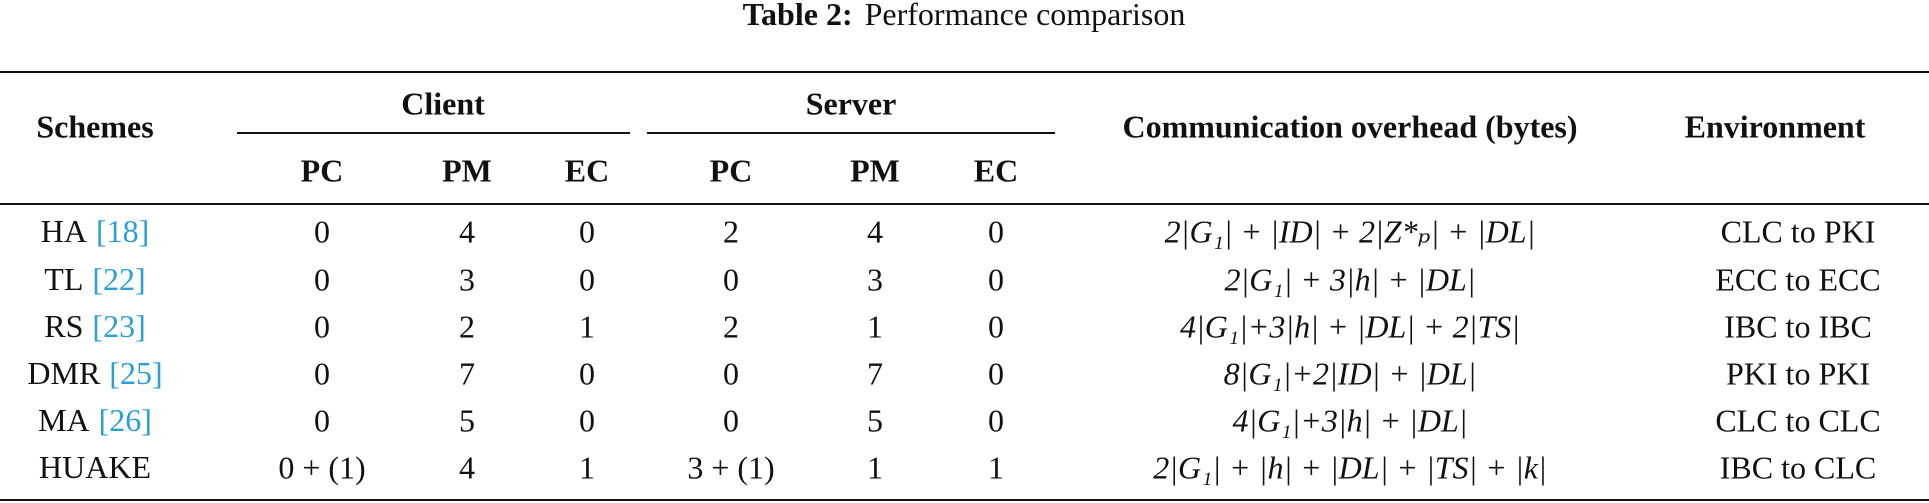  I want to click on overhead-cell: 4|G₁|+3|h| + |DL|, so click(1349, 420).